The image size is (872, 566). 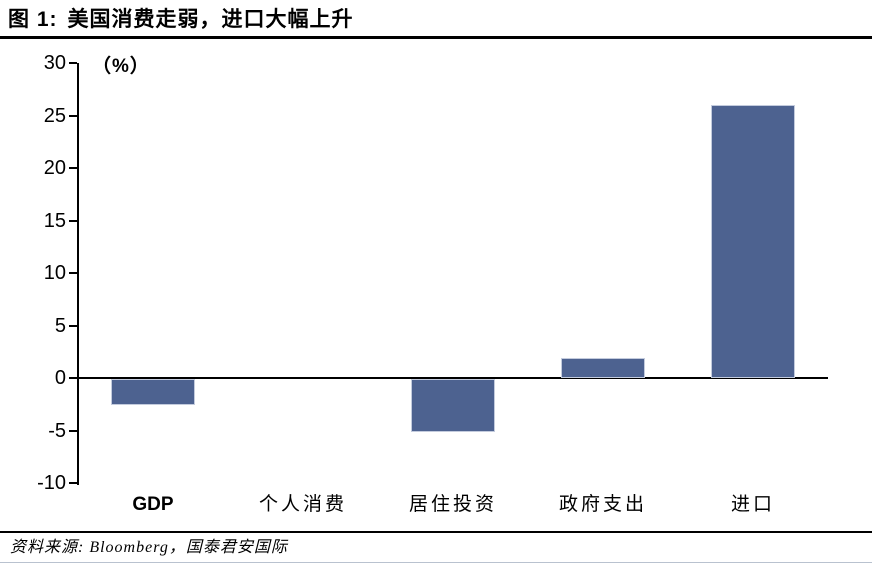 What do you see at coordinates (54, 115) in the screenshot?
I see `y-tick-label: 25` at bounding box center [54, 115].